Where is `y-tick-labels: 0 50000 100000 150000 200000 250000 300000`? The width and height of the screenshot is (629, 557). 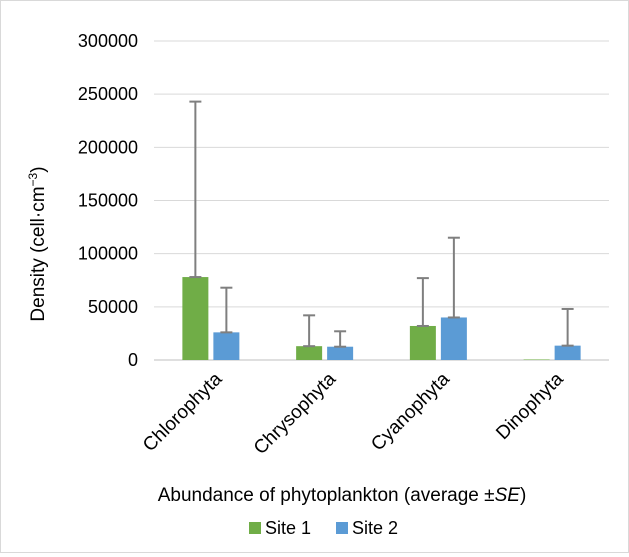
y-tick-labels: 0 50000 100000 150000 200000 250000 300000 is located at coordinates (108, 200).